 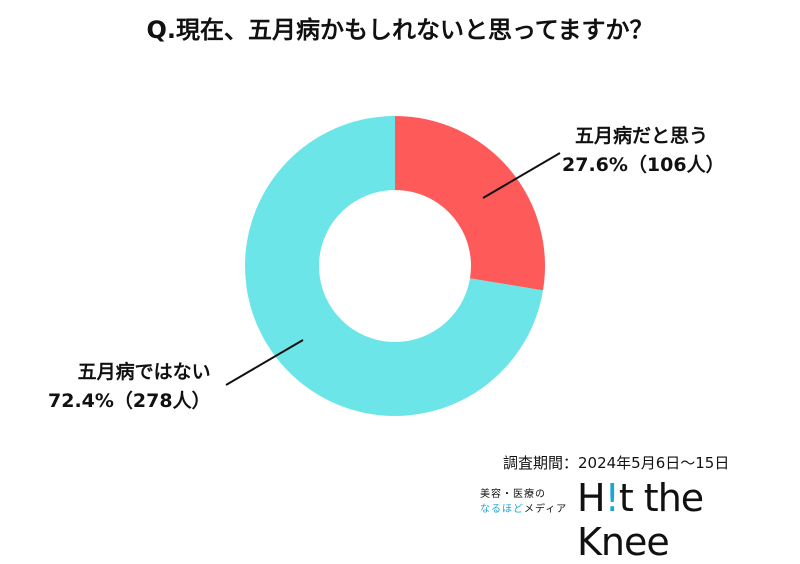 I want to click on slice-value: 72.4%（278人）, so click(x=129, y=401).